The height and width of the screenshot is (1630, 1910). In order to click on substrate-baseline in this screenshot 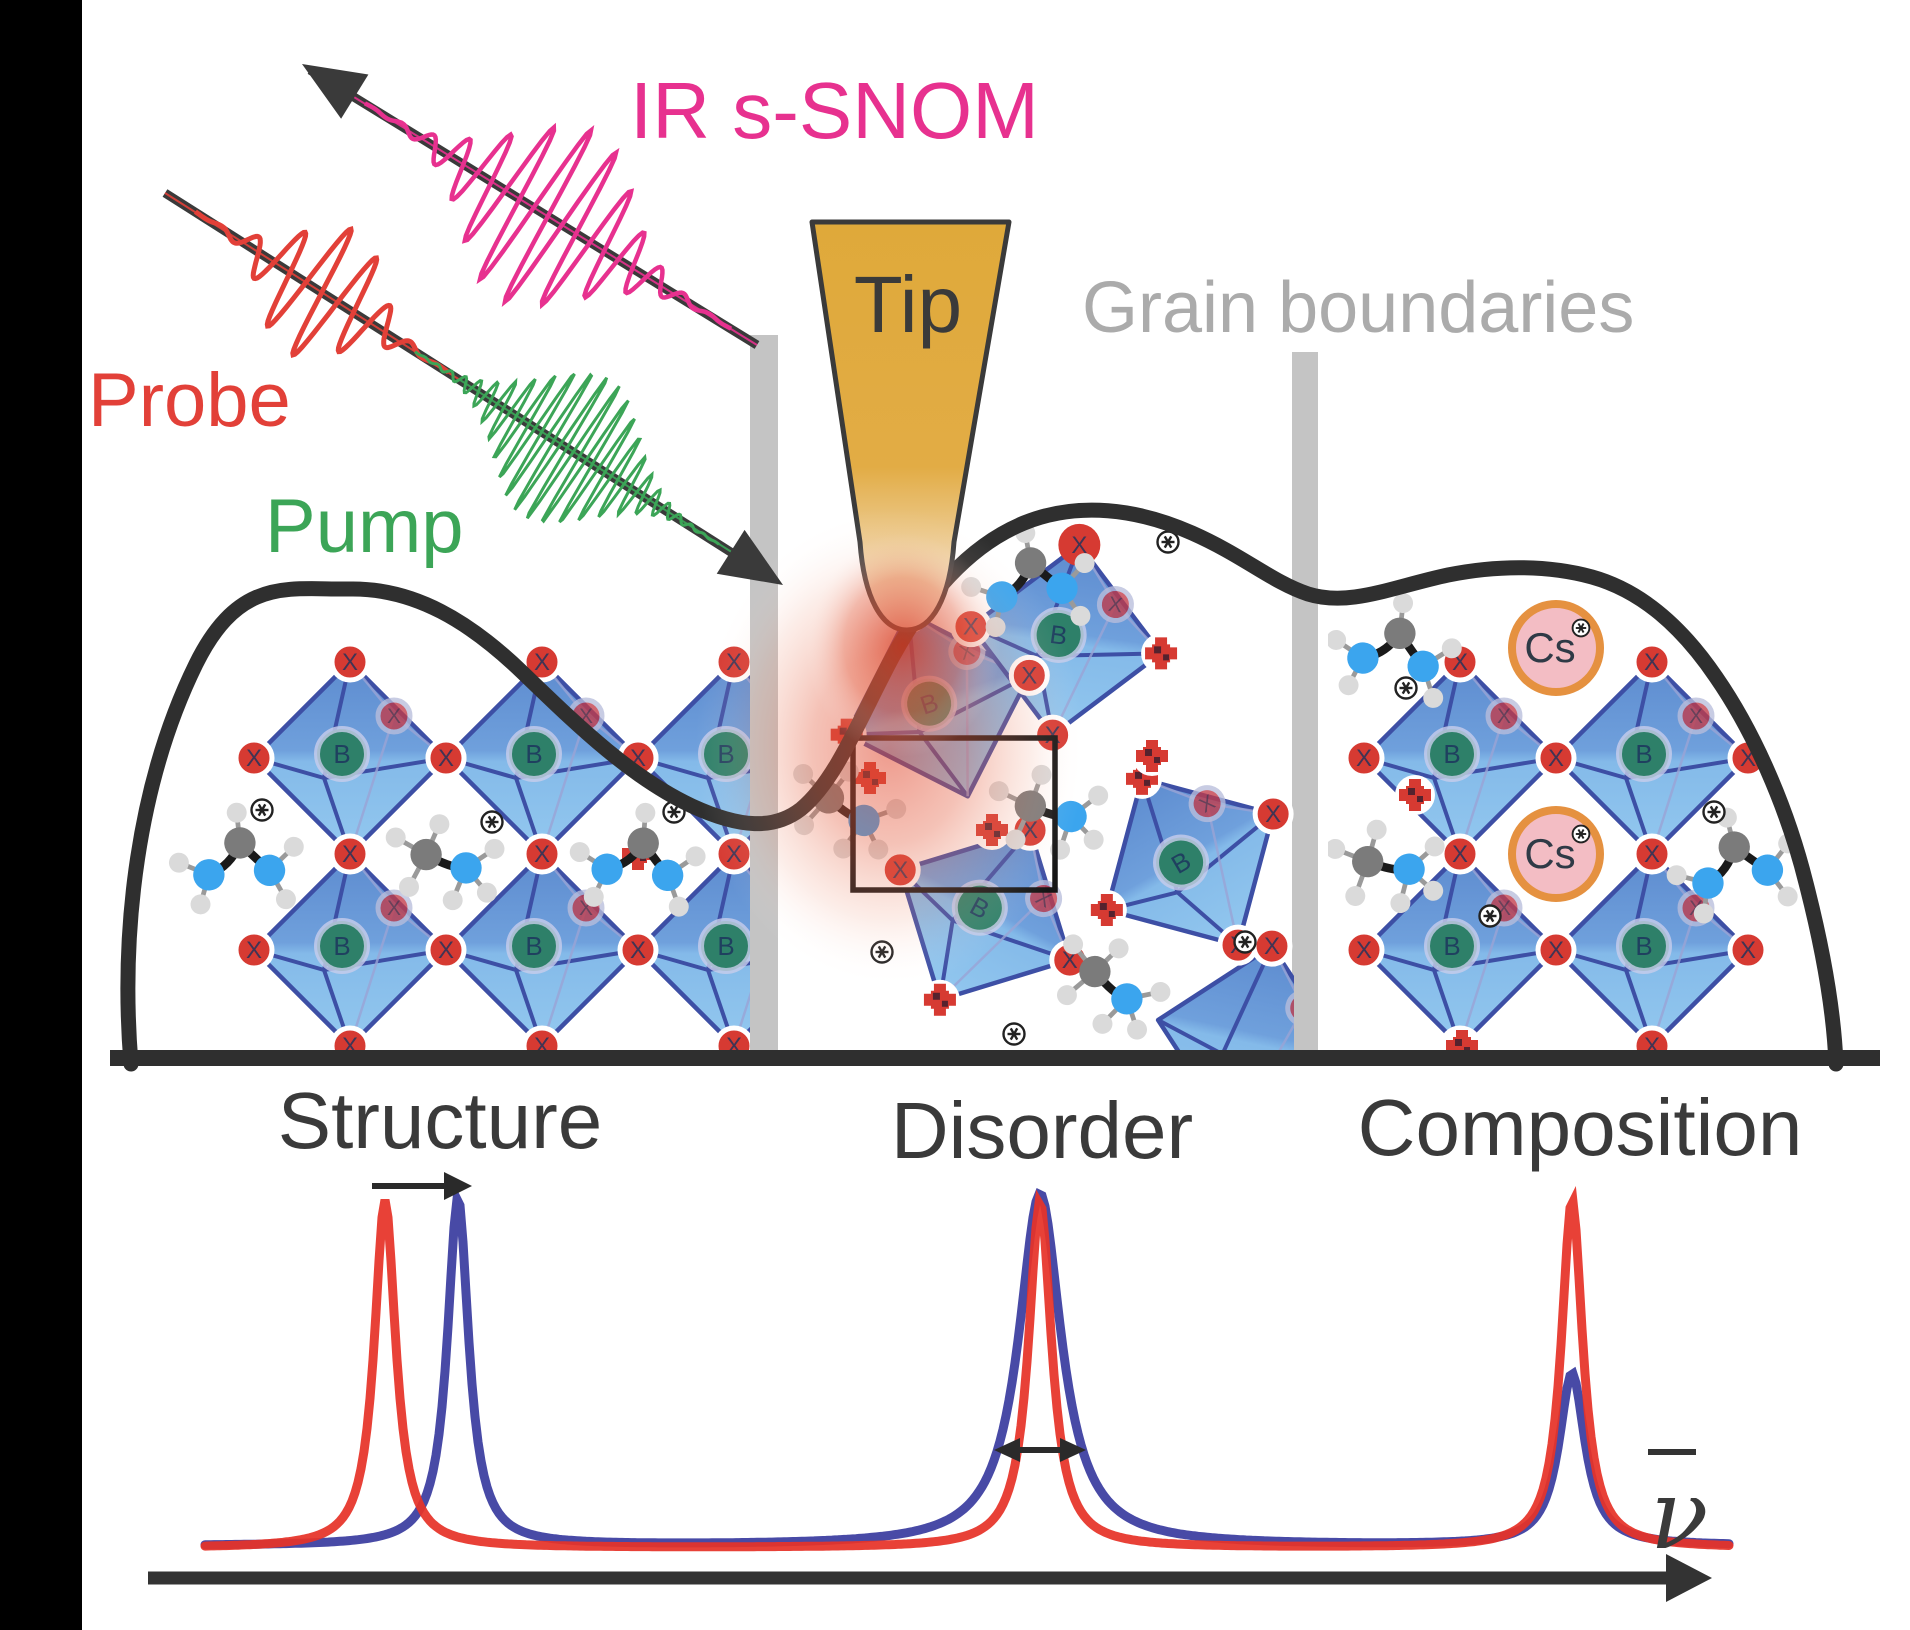, I will do `click(995, 1058)`.